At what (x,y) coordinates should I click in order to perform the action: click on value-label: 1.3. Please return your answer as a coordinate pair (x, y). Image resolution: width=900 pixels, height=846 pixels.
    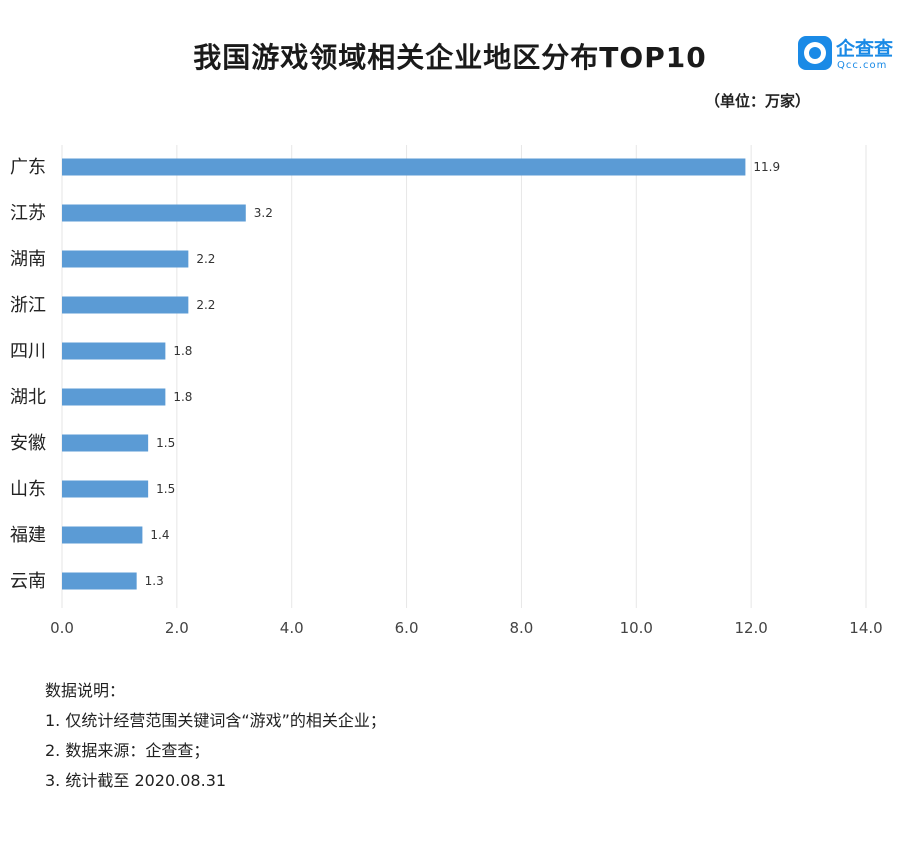
    Looking at the image, I should click on (154, 581).